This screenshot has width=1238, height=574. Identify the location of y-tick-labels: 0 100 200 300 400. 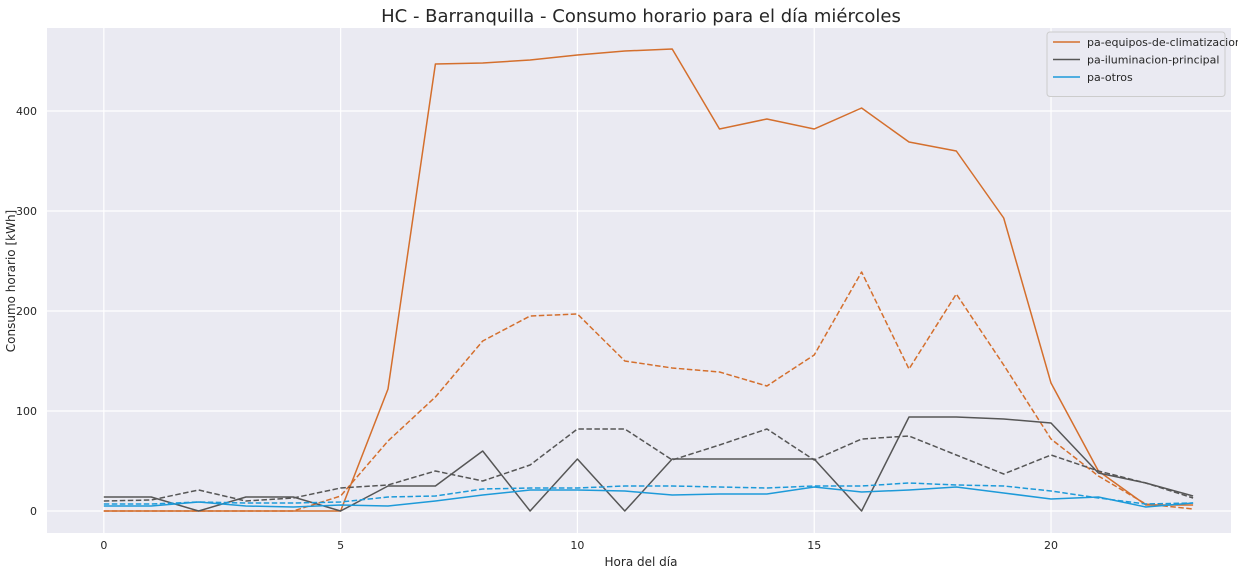
(26, 311).